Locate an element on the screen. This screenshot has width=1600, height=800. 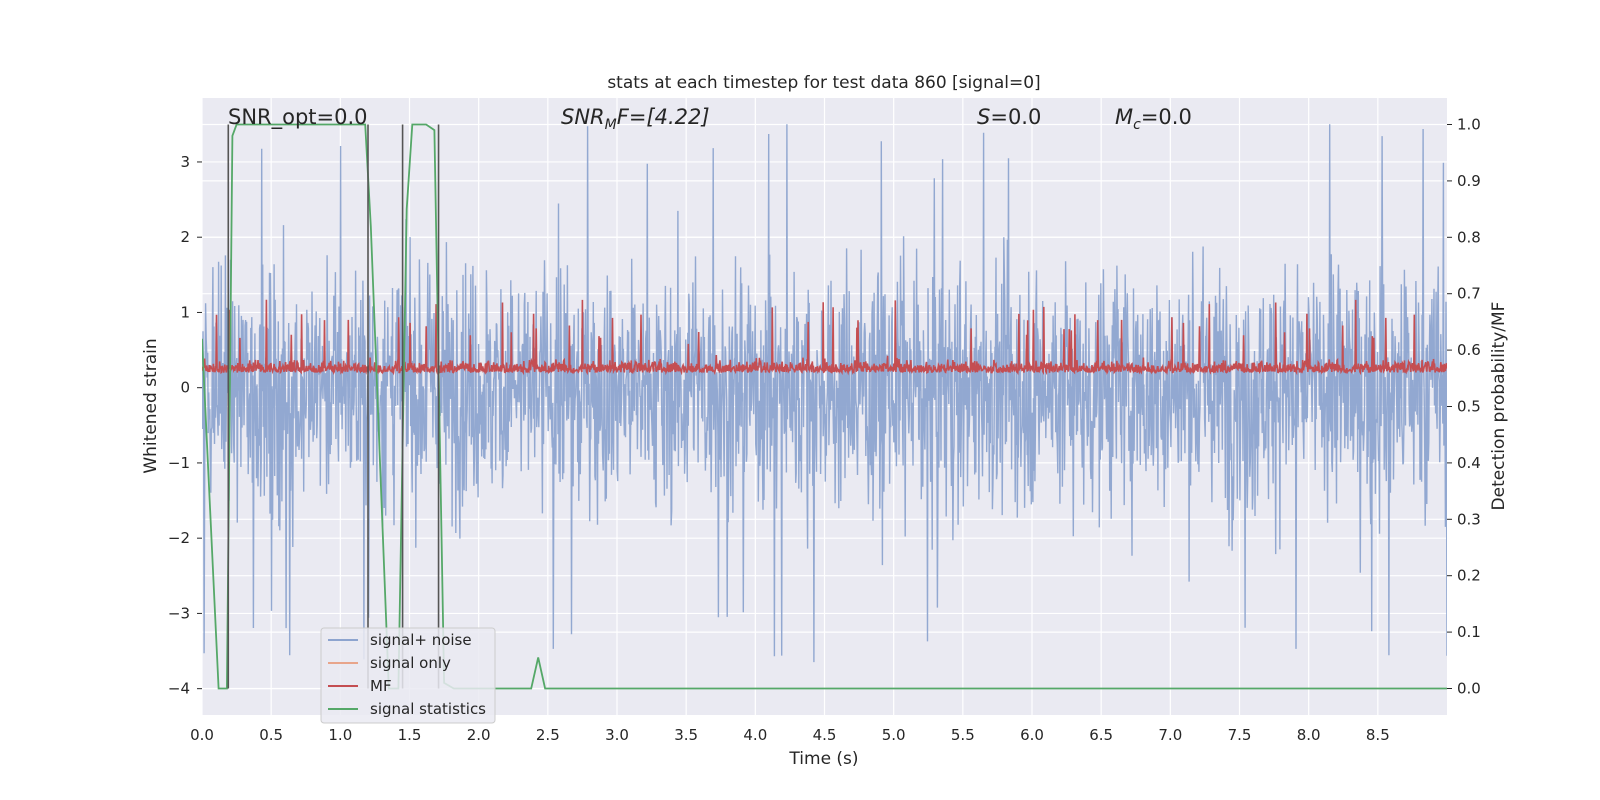
x-tick-label: 7.0 is located at coordinates (1170, 735).